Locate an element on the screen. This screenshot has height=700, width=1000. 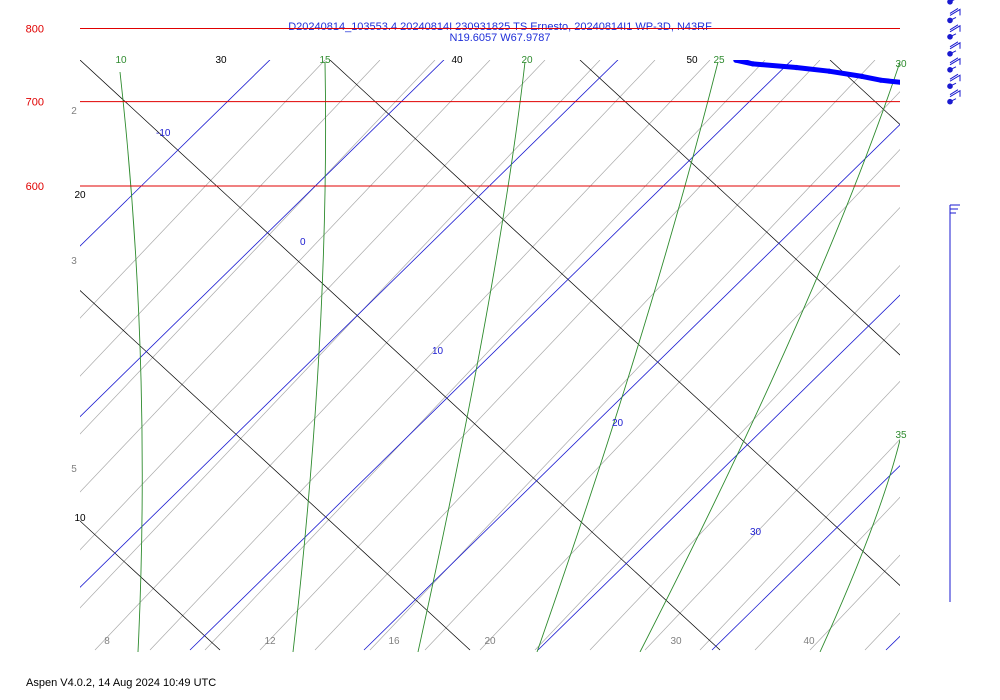
pressure-label-600: 600 is located at coordinates (35, 187).